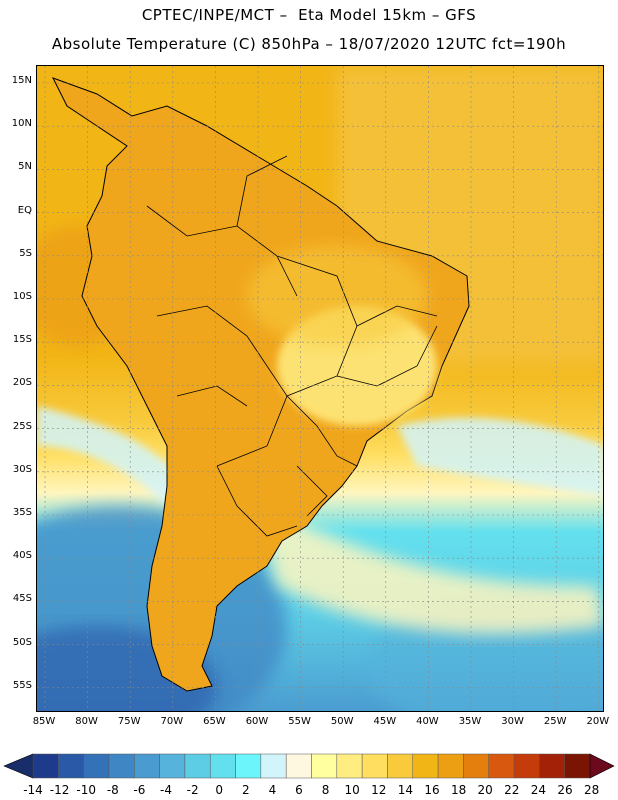 The image size is (618, 800). What do you see at coordinates (24, 210) in the screenshot?
I see `latitude-label: EQ` at bounding box center [24, 210].